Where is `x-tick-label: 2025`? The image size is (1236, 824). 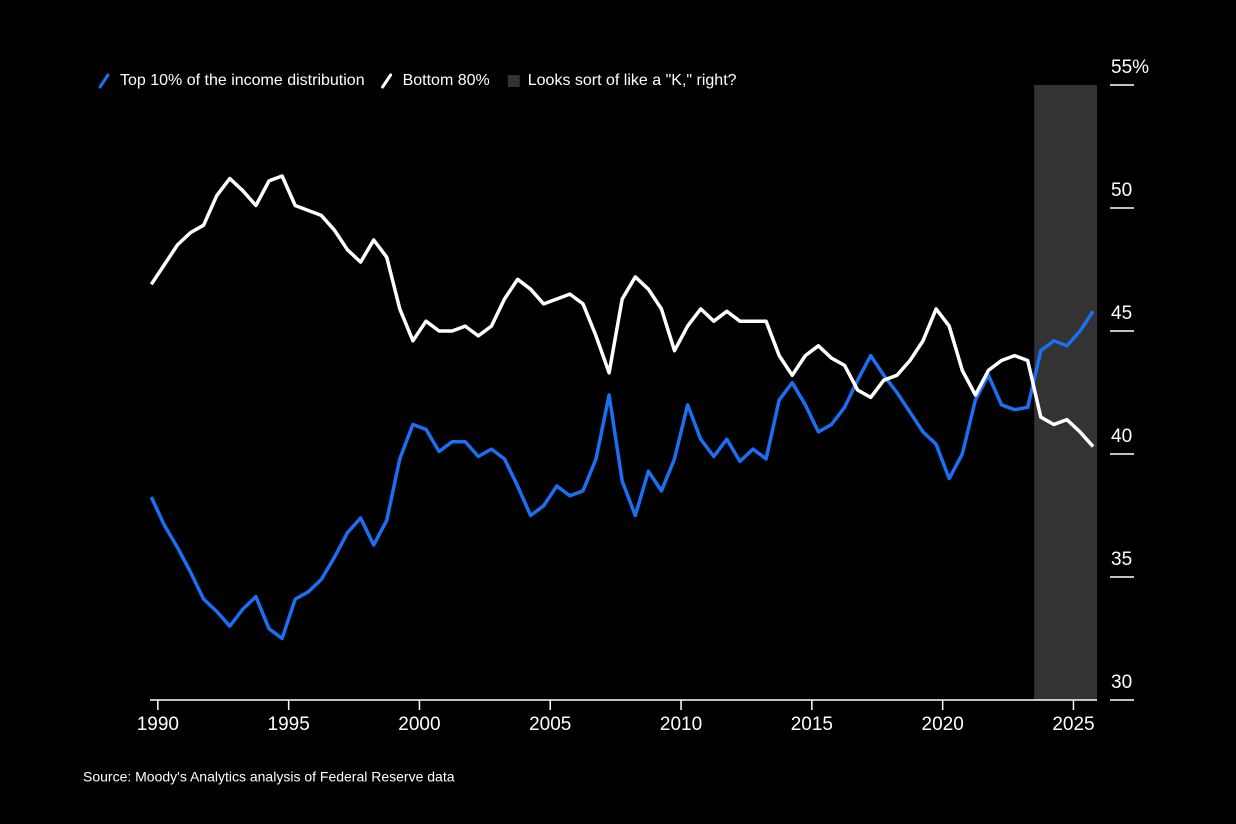
x-tick-label: 2025 is located at coordinates (1073, 724).